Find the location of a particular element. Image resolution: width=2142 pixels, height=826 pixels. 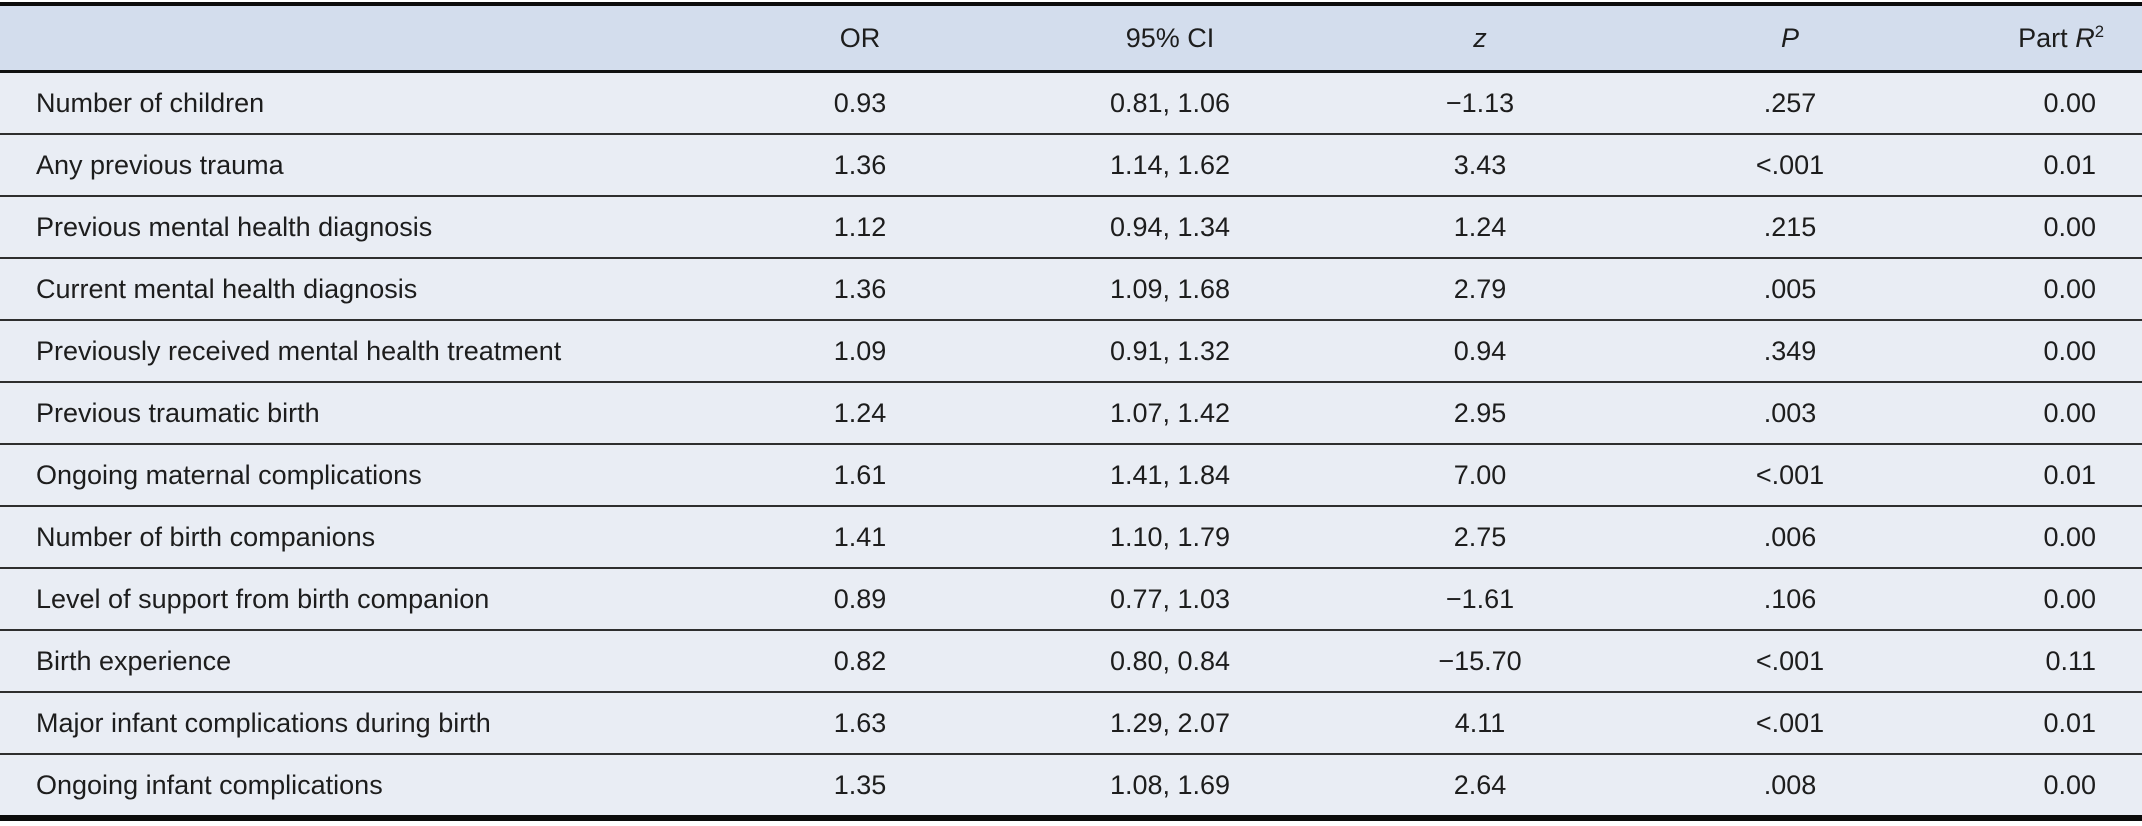

ci-value: 1.41, 1.84 is located at coordinates (1170, 474).